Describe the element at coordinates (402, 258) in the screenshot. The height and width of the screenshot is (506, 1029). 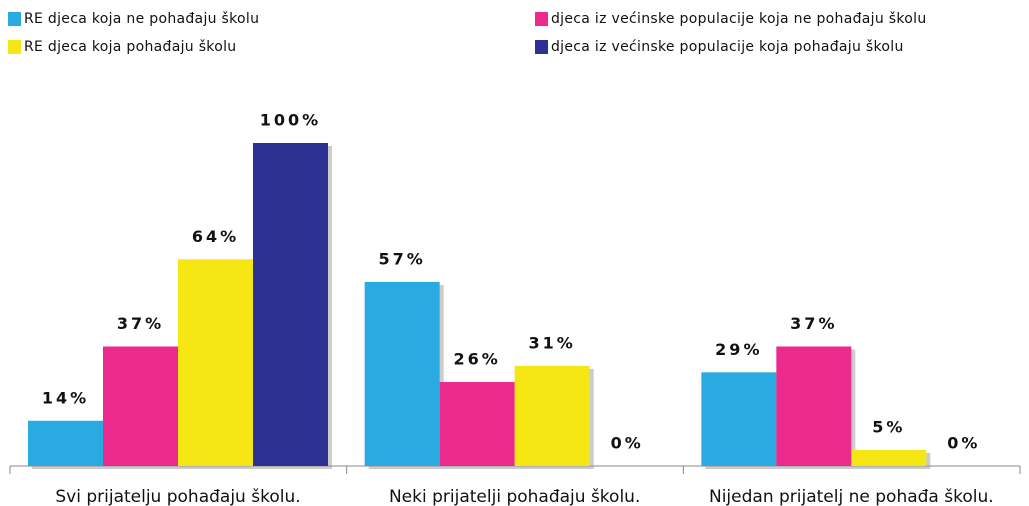
I see `data-label: 57%` at that location.